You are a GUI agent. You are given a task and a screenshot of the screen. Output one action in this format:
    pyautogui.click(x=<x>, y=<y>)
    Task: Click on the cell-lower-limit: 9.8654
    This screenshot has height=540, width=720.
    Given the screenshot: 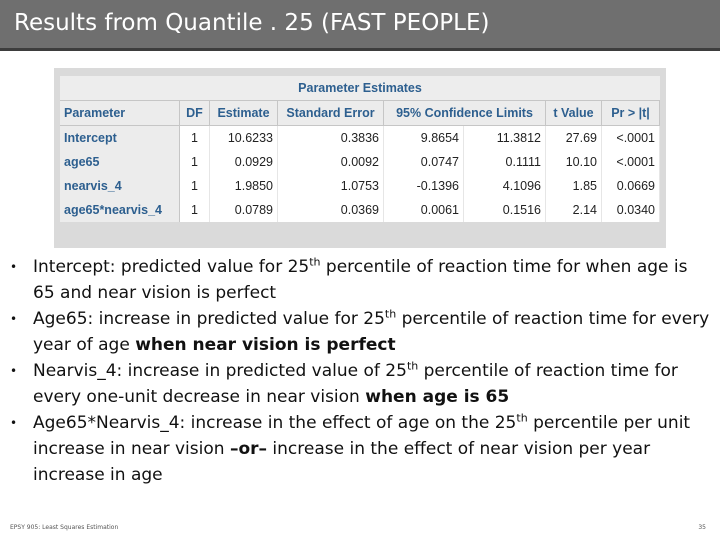 What is the action you would take?
    pyautogui.click(x=424, y=138)
    